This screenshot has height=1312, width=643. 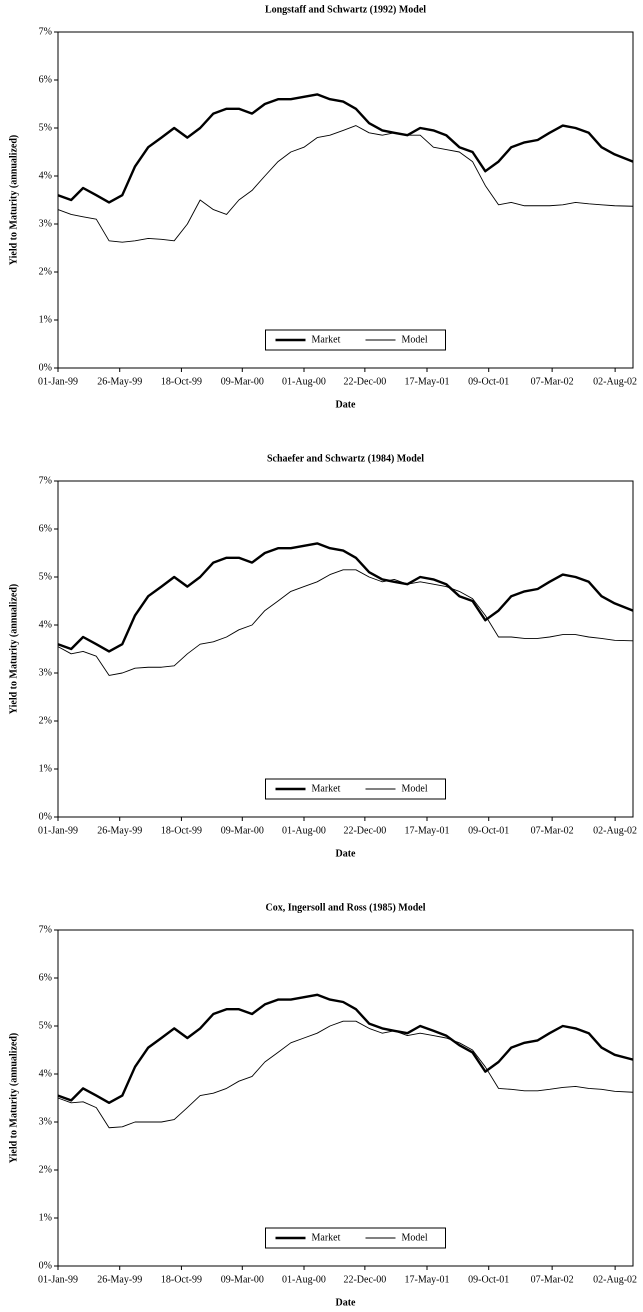 What do you see at coordinates (345, 907) in the screenshot?
I see `chart-title: Cox, Ingersoll and Ross (1985) Model` at bounding box center [345, 907].